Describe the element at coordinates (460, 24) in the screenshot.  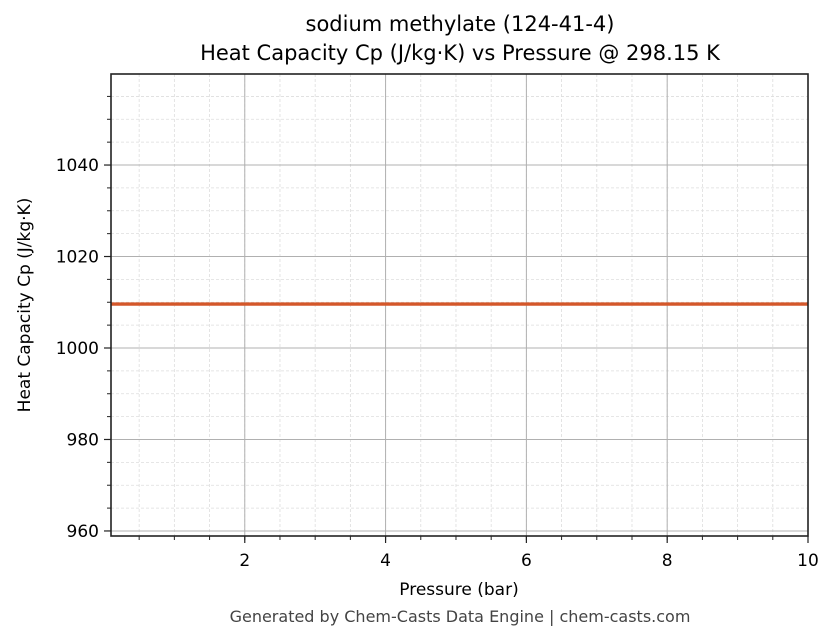
I see `chart-title: sodium methylate (124-41-4)` at that location.